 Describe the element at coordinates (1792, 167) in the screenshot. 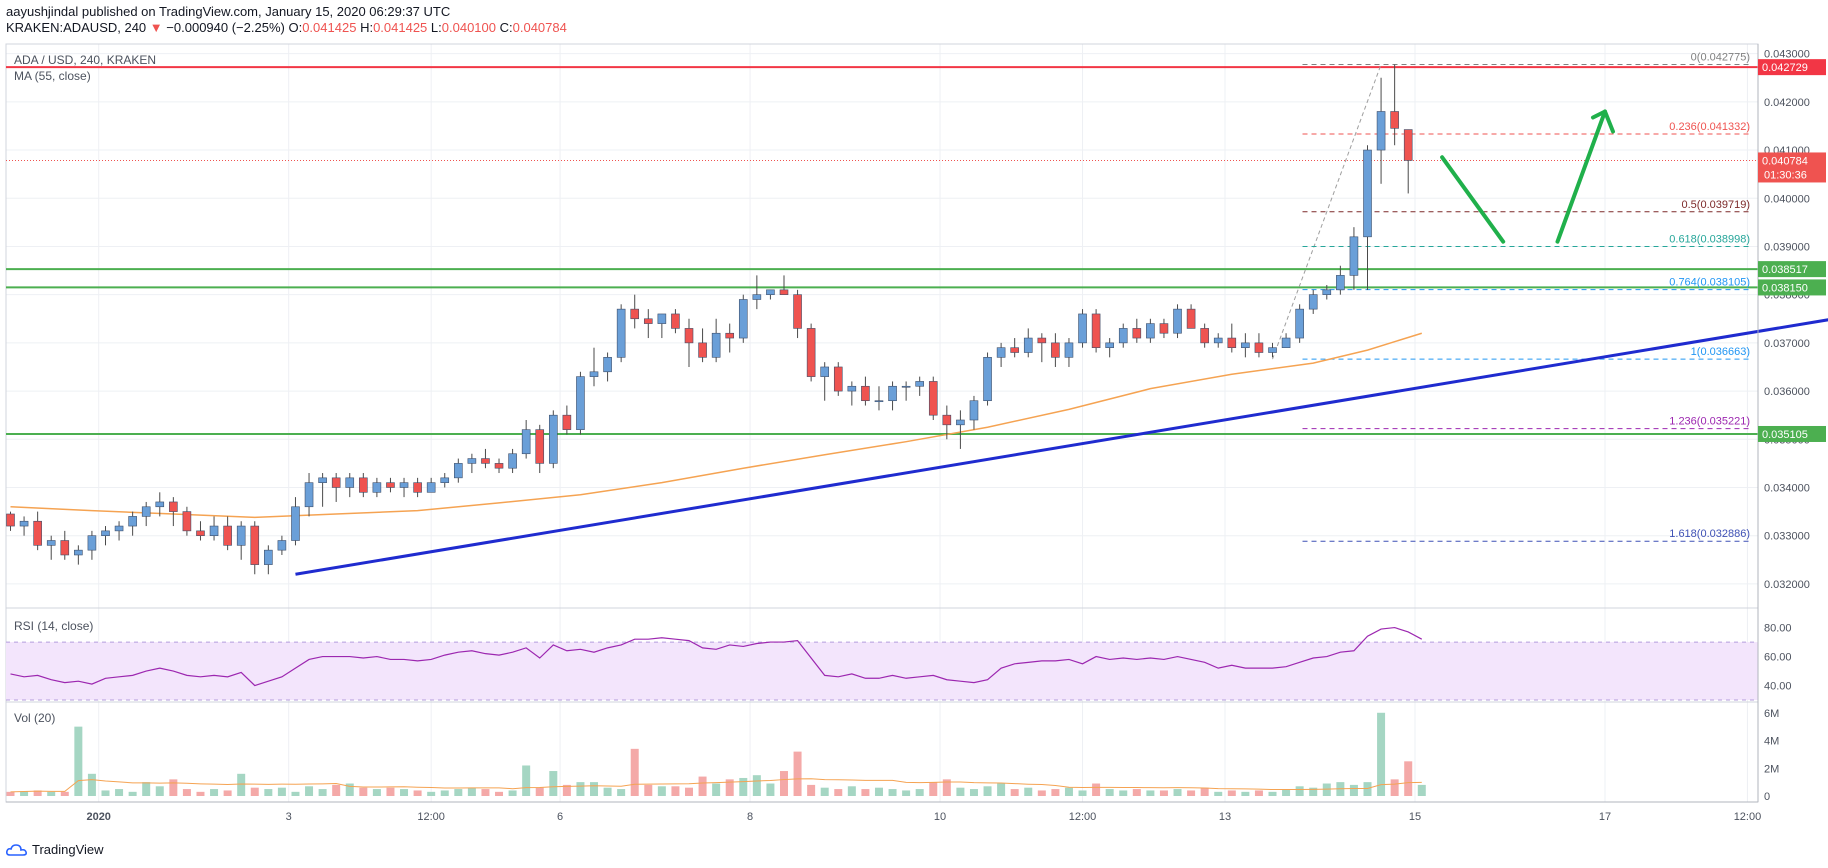

I see `last-price-tag` at that location.